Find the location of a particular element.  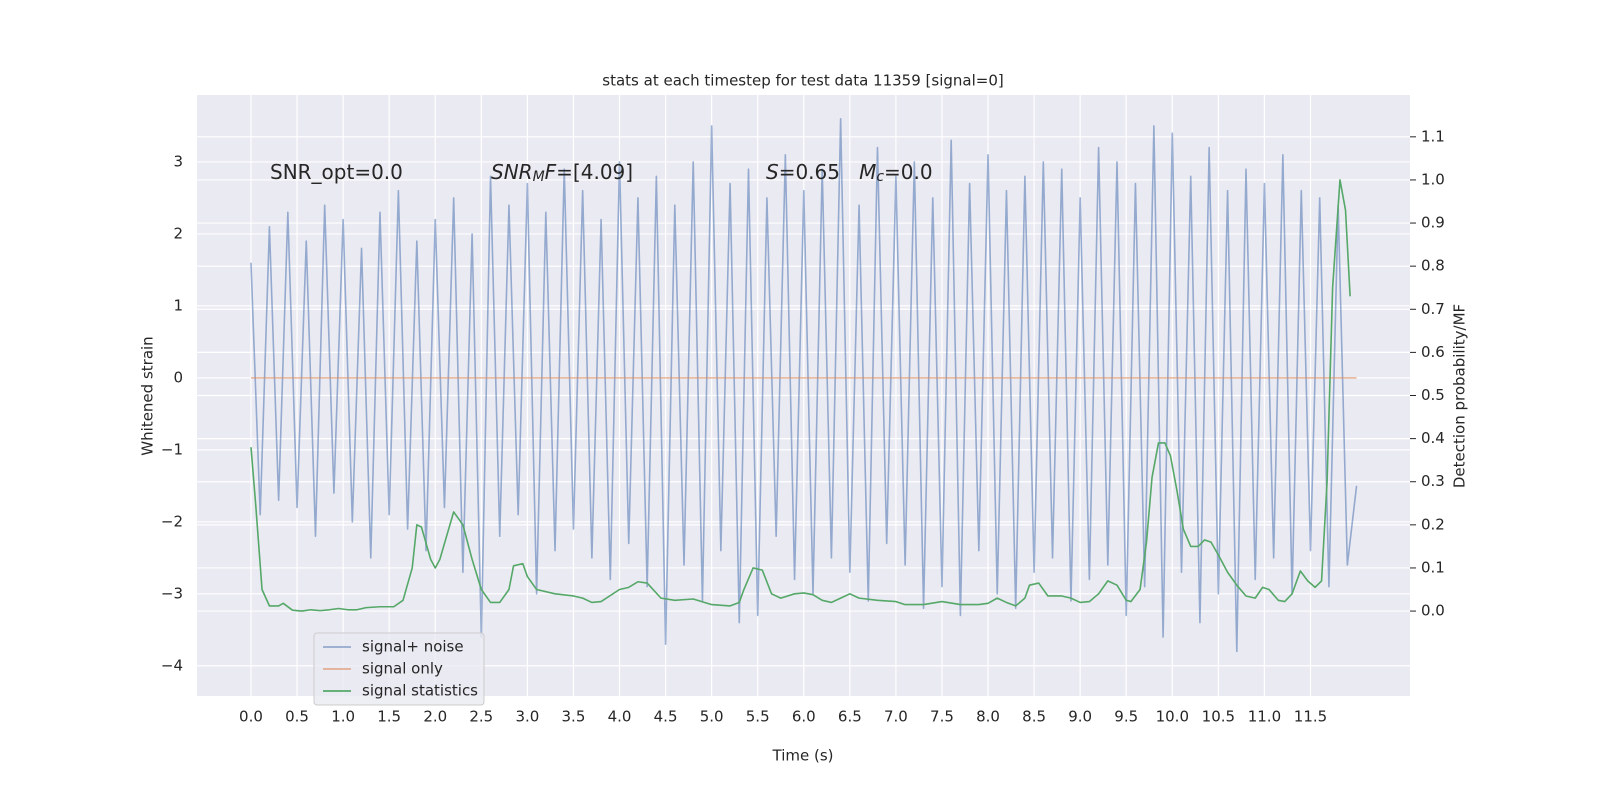

annotation-part: SNR_opt=0.0 is located at coordinates (336, 172).